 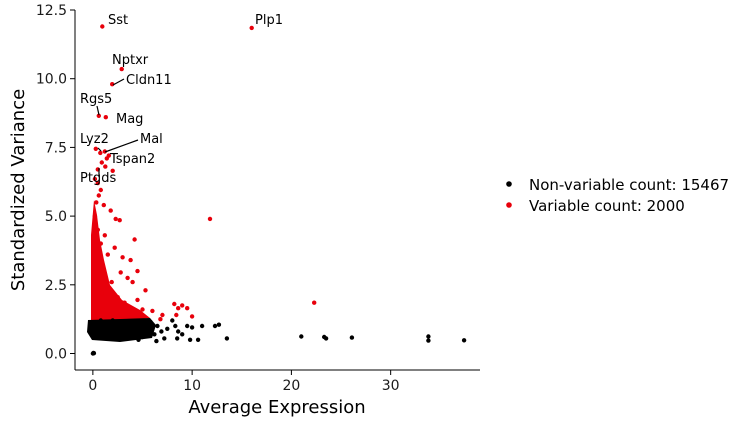 I want to click on x-tick-label: 10, so click(x=192, y=386).